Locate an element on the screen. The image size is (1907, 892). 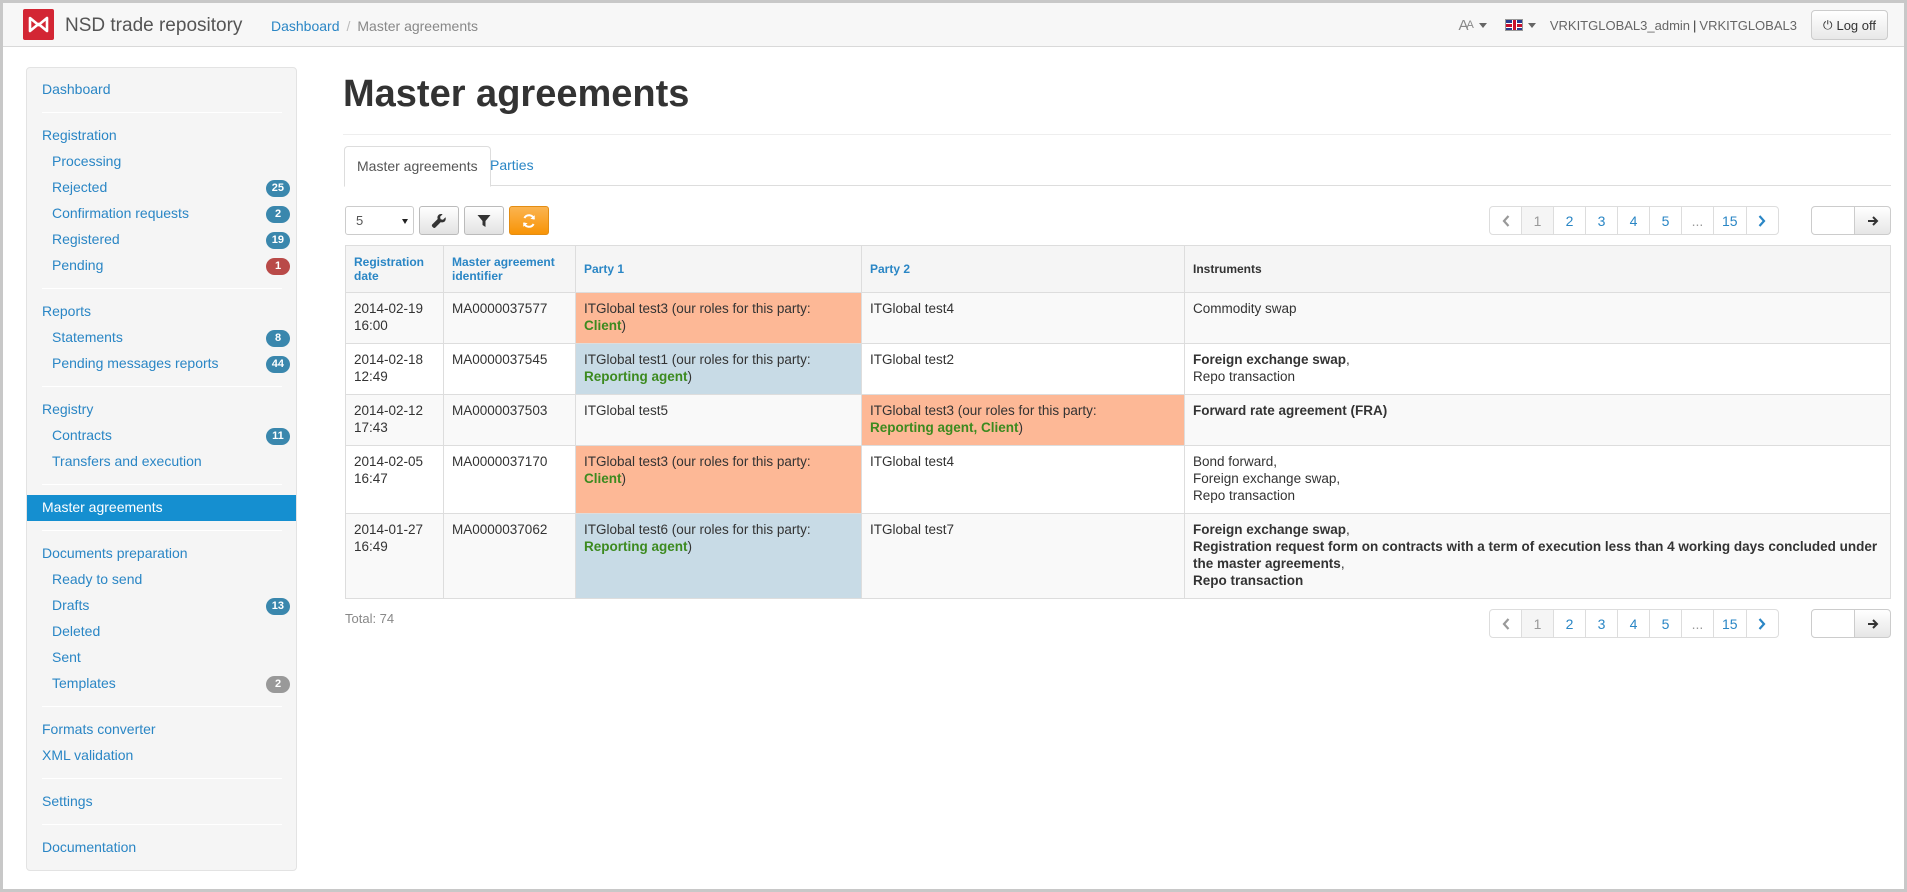
tab-parties: Parties is located at coordinates (512, 165).